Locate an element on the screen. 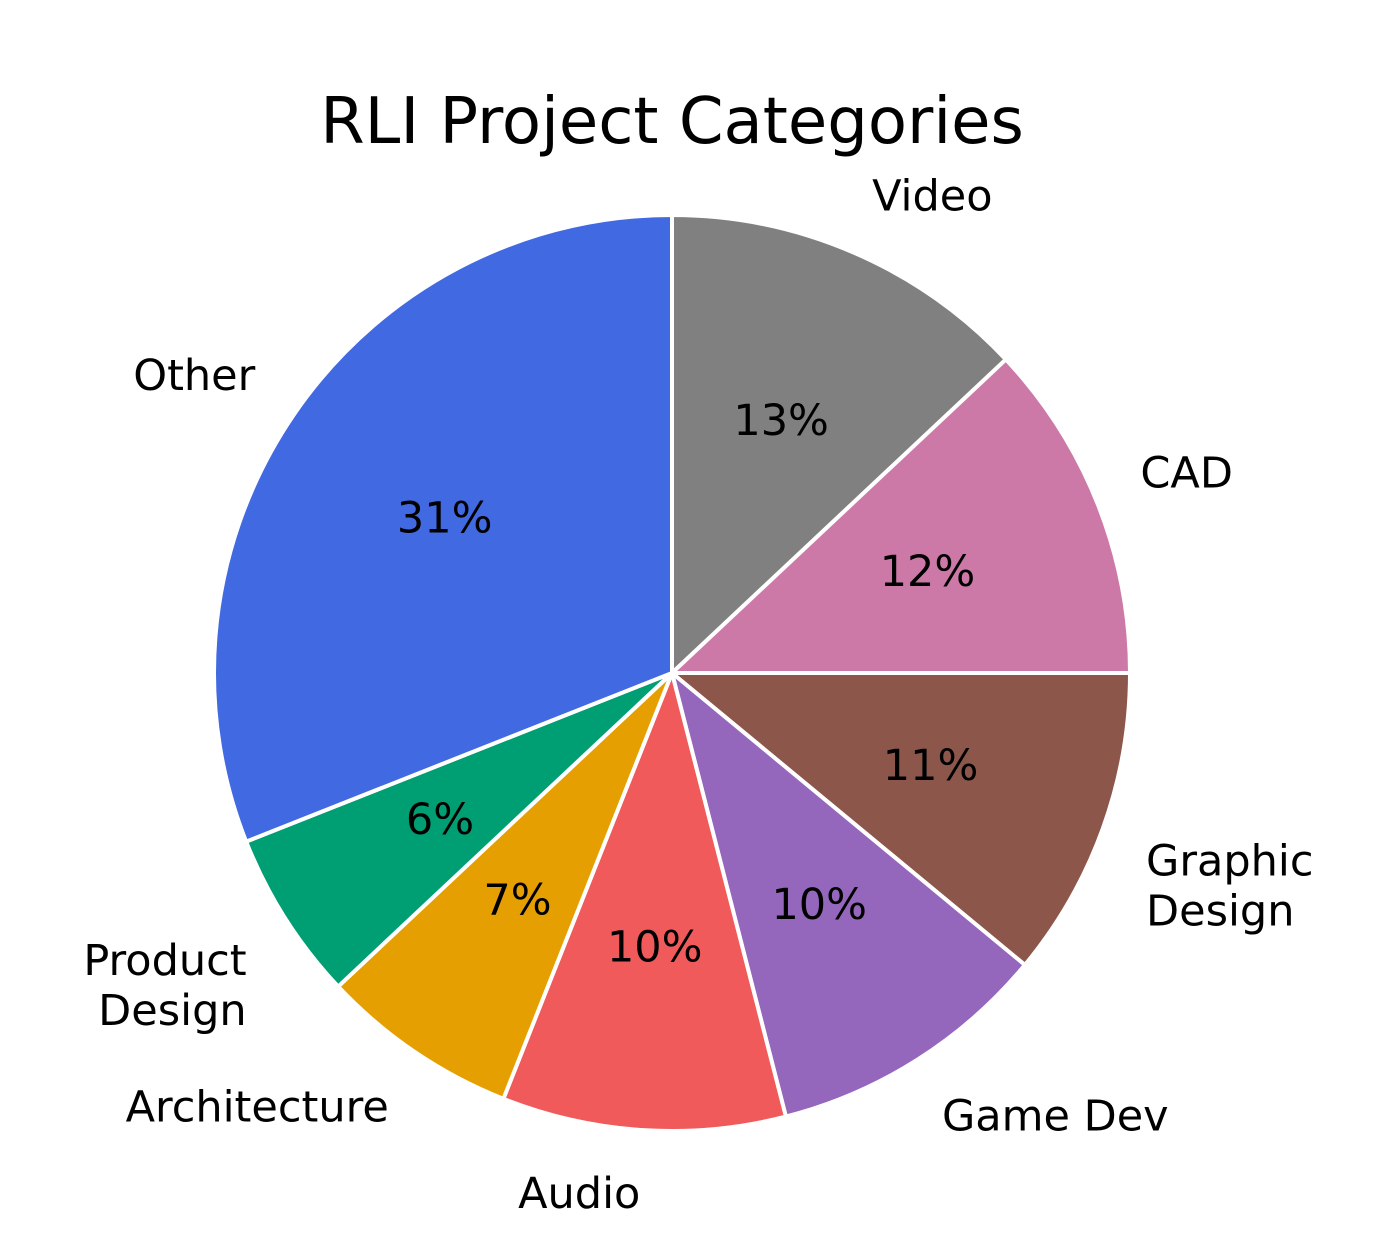 This screenshot has height=1252, width=1400. slice-label-line: Game Dev is located at coordinates (1055, 1116).